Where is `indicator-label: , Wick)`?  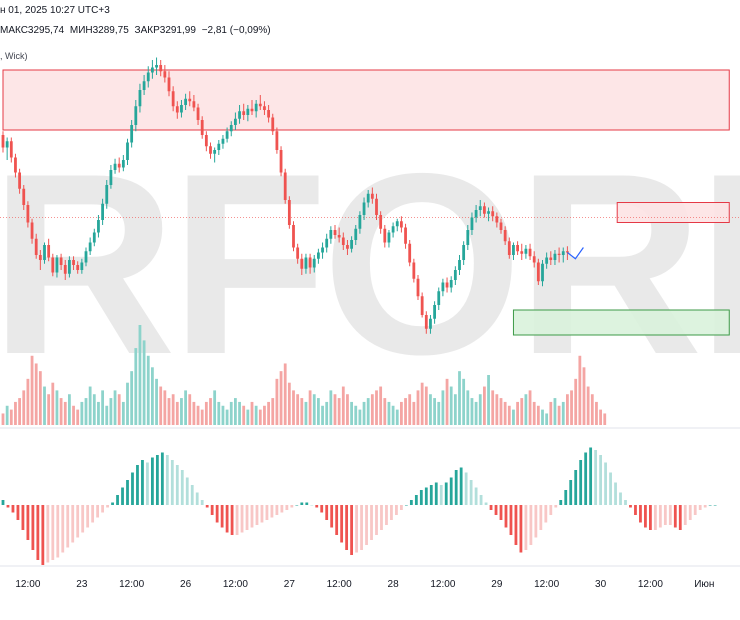 indicator-label: , Wick) is located at coordinates (14, 56).